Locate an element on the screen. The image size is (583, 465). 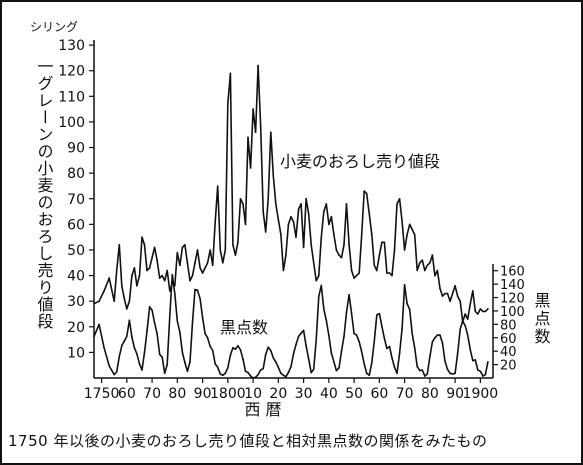
right-tick-label: 160 is located at coordinates (512, 272).